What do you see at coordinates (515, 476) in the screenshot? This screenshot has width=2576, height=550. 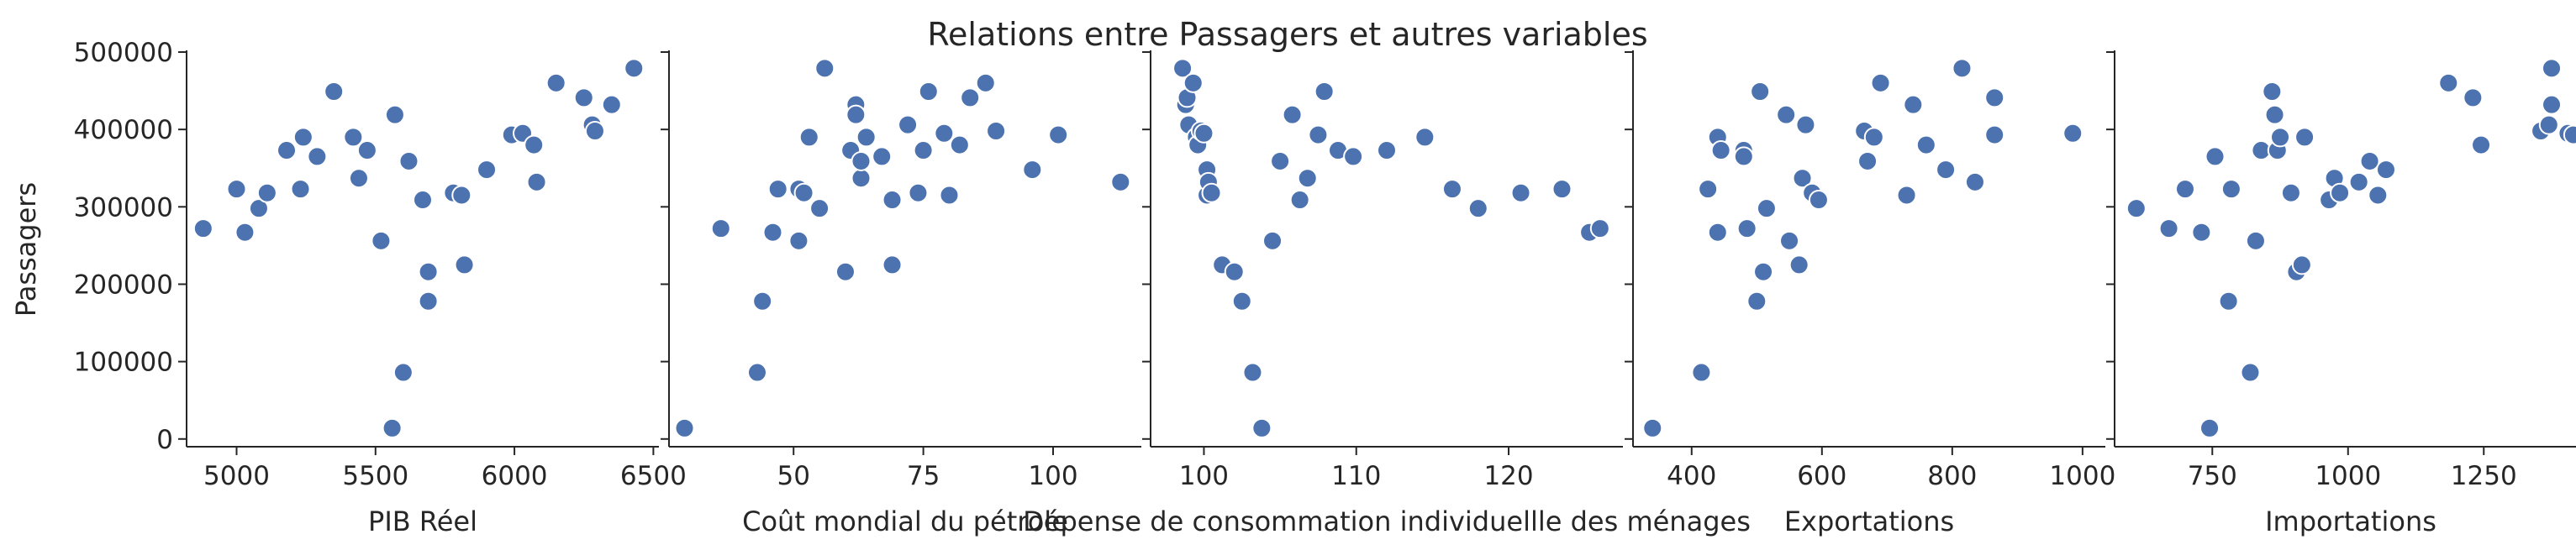 I see `panel-1-x-tick-label: 6000` at bounding box center [515, 476].